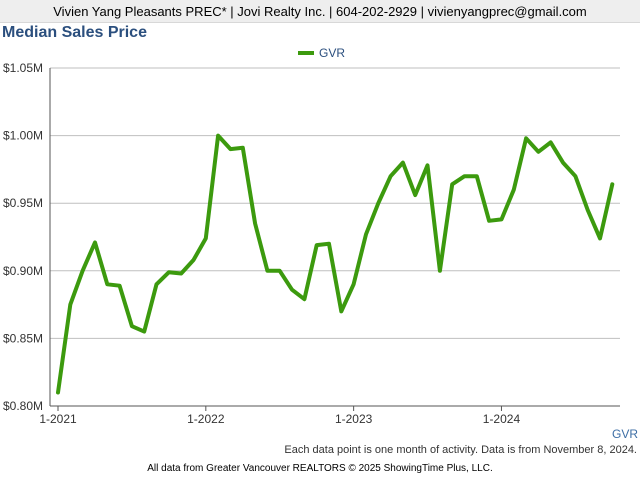  I want to click on chart-title: Median Sales Price, so click(74, 32).